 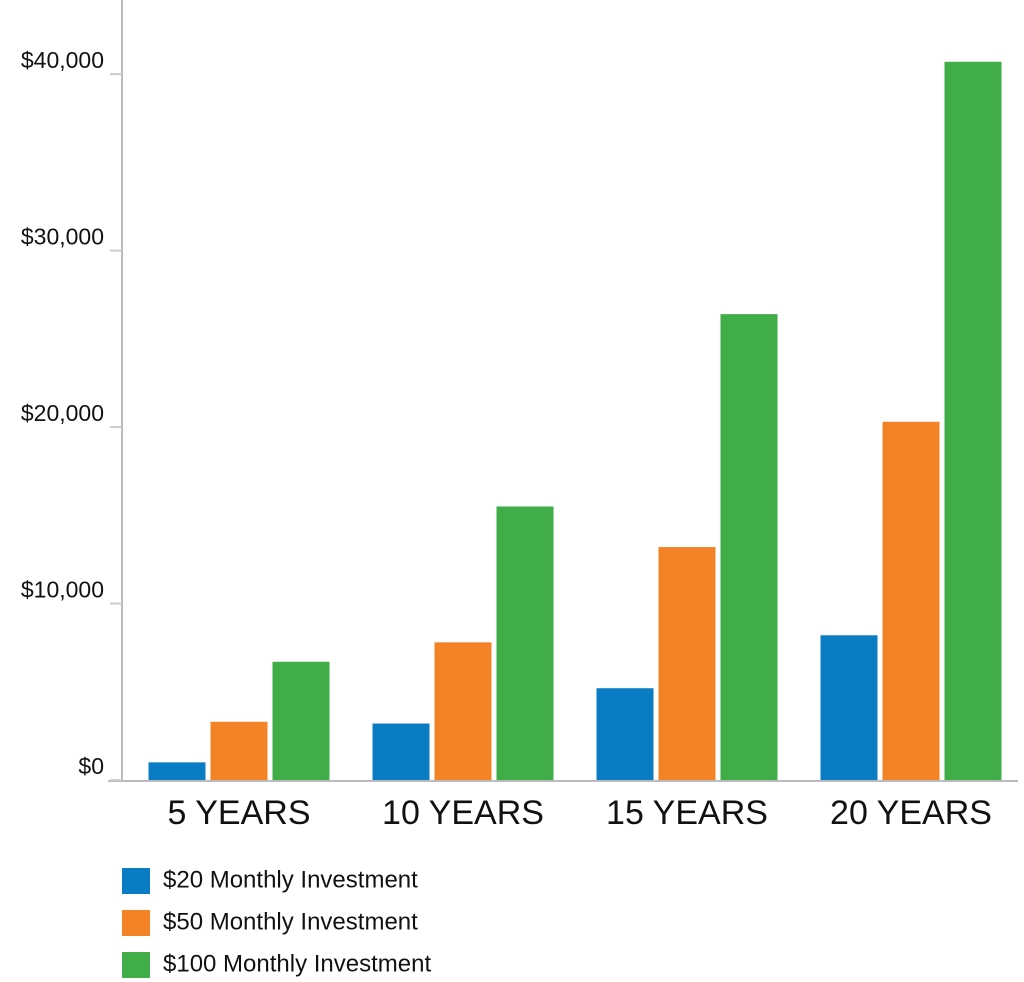 I want to click on y-tick-label: $0, so click(x=91, y=766).